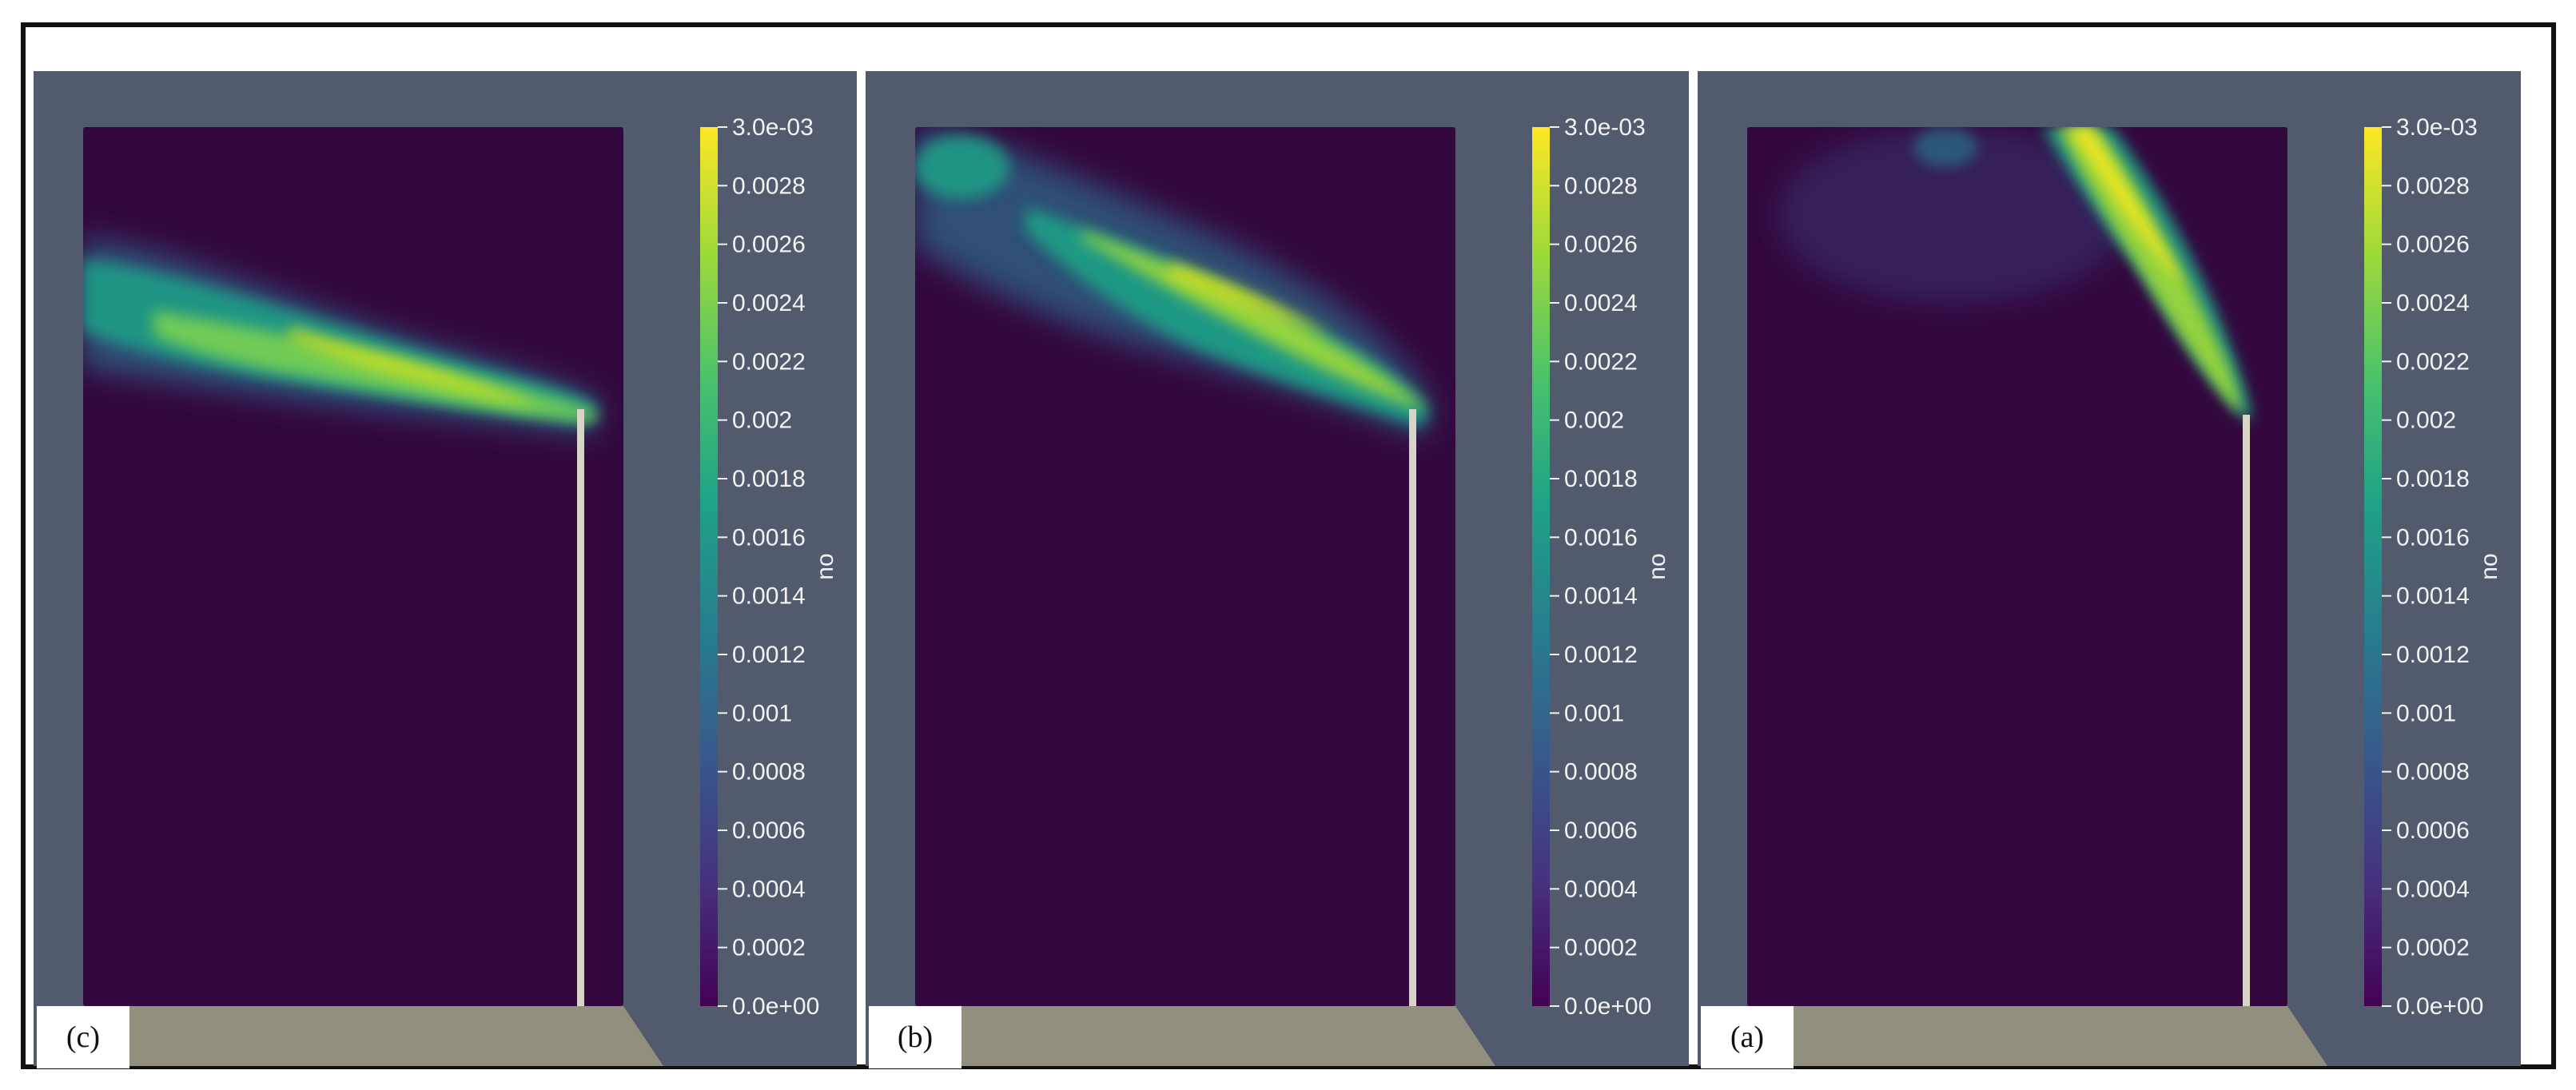  I want to click on panel-label: (a), so click(1747, 1037).